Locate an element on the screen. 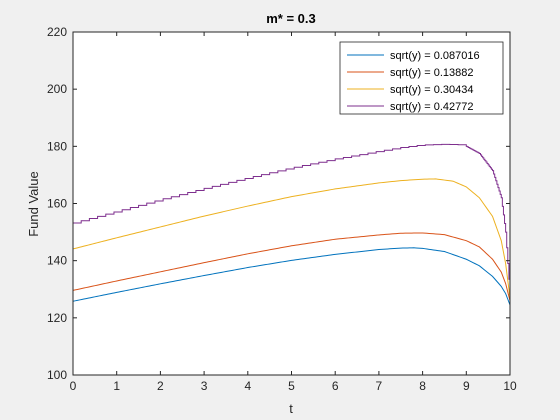  legend-label-4: sqrt(y) = 0.42772 is located at coordinates (431, 107).